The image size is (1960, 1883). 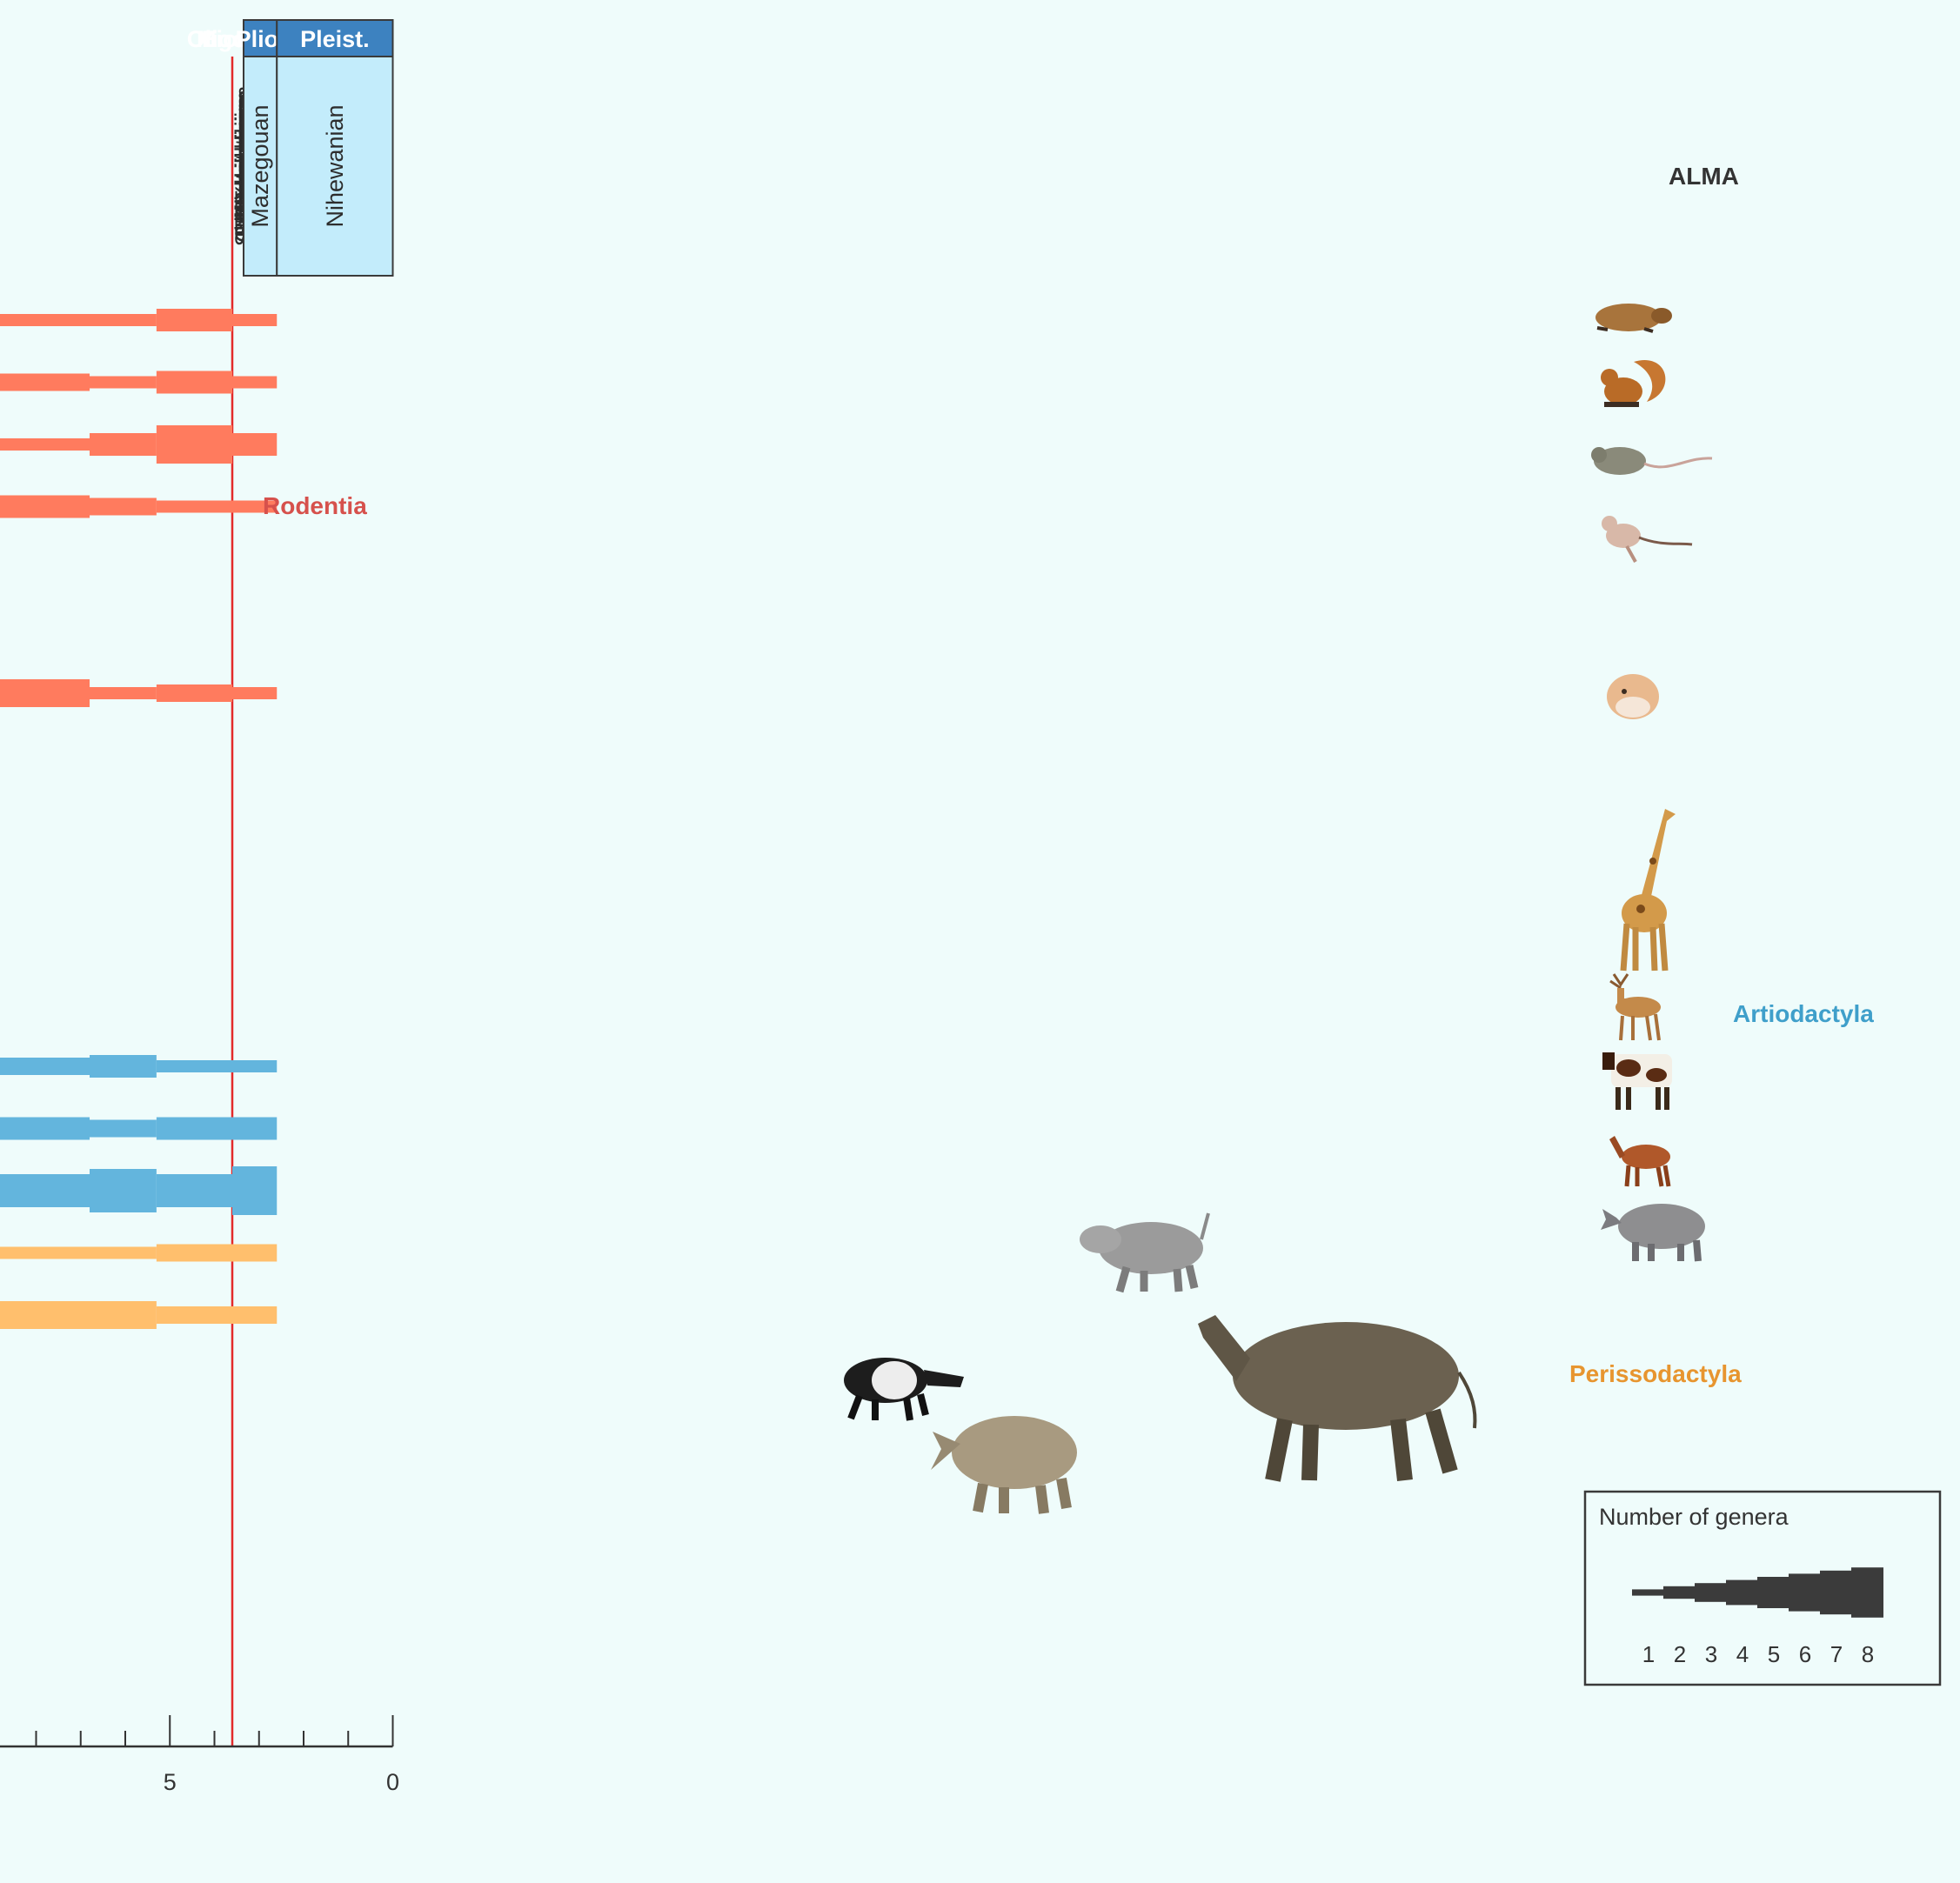 What do you see at coordinates (170, 1782) in the screenshot?
I see `x-tick-label: 5` at bounding box center [170, 1782].